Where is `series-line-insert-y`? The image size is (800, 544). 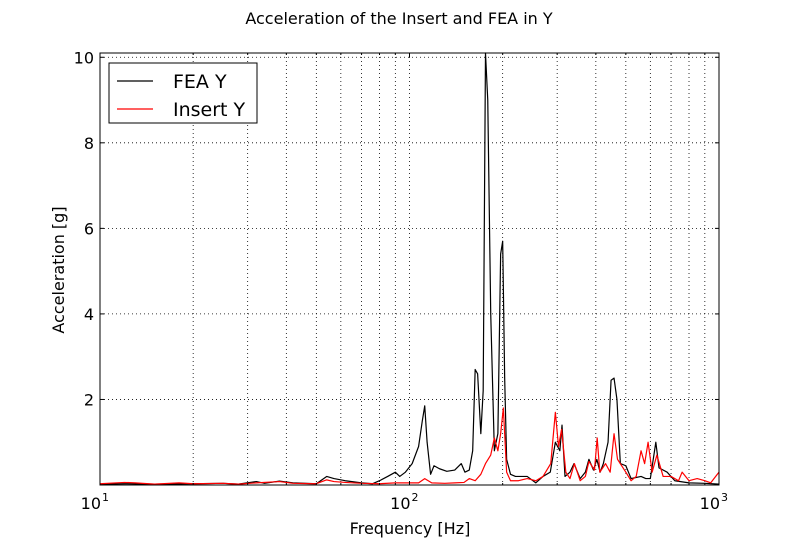 series-line-insert-y is located at coordinates (409, 446).